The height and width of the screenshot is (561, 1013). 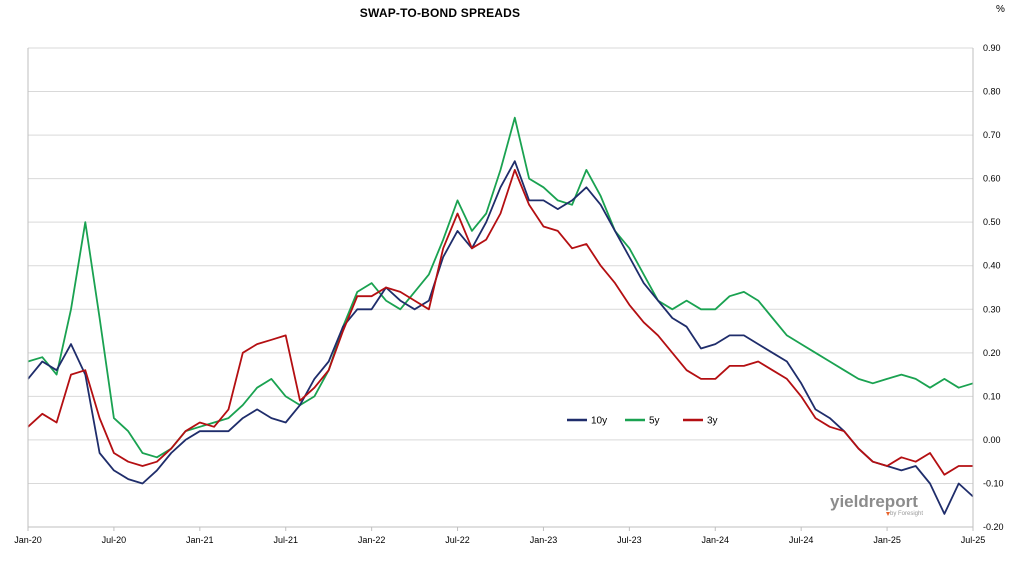 What do you see at coordinates (457, 540) in the screenshot?
I see `x-tick-label: Jul-22` at bounding box center [457, 540].